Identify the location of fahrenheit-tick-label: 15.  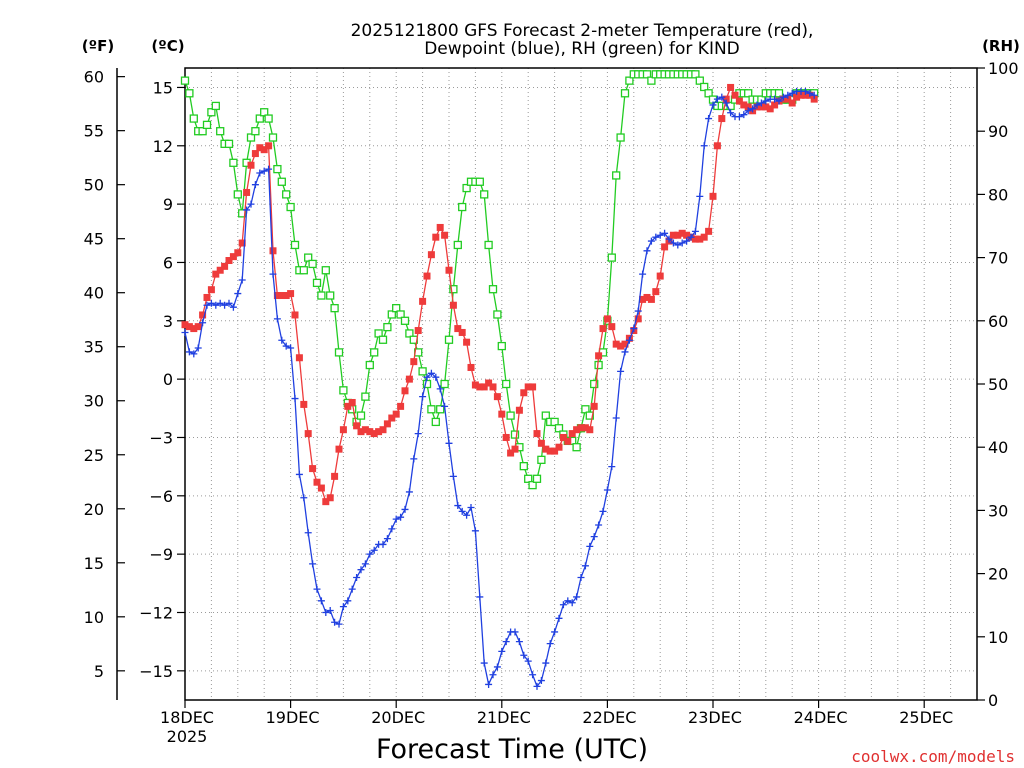
(94, 563).